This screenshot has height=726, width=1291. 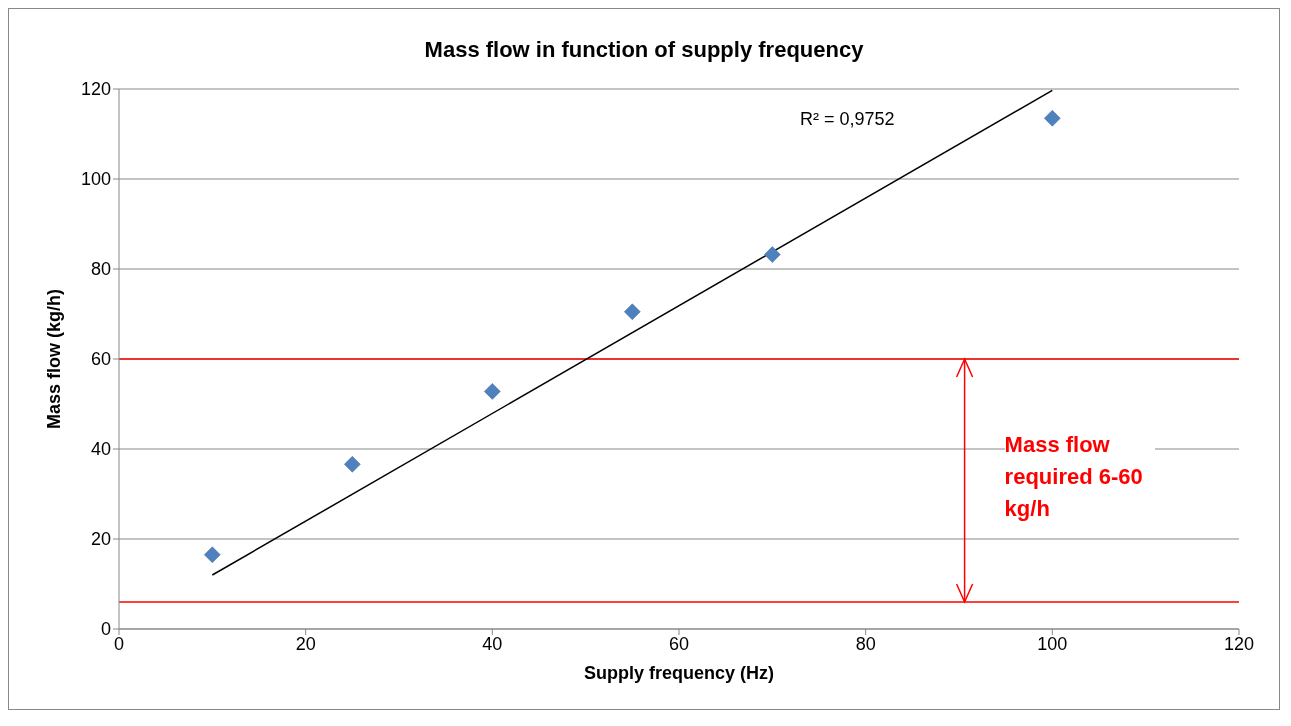 What do you see at coordinates (679, 673) in the screenshot?
I see `x-axis-title: Supply frequency (Hz)` at bounding box center [679, 673].